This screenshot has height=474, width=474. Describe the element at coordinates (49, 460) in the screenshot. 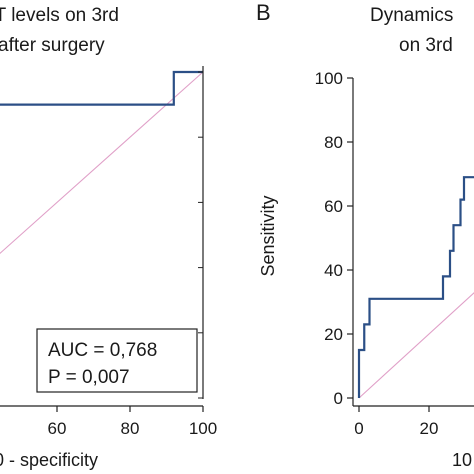

I see `panel-a-x-axis-label: 0 - specificity` at that location.